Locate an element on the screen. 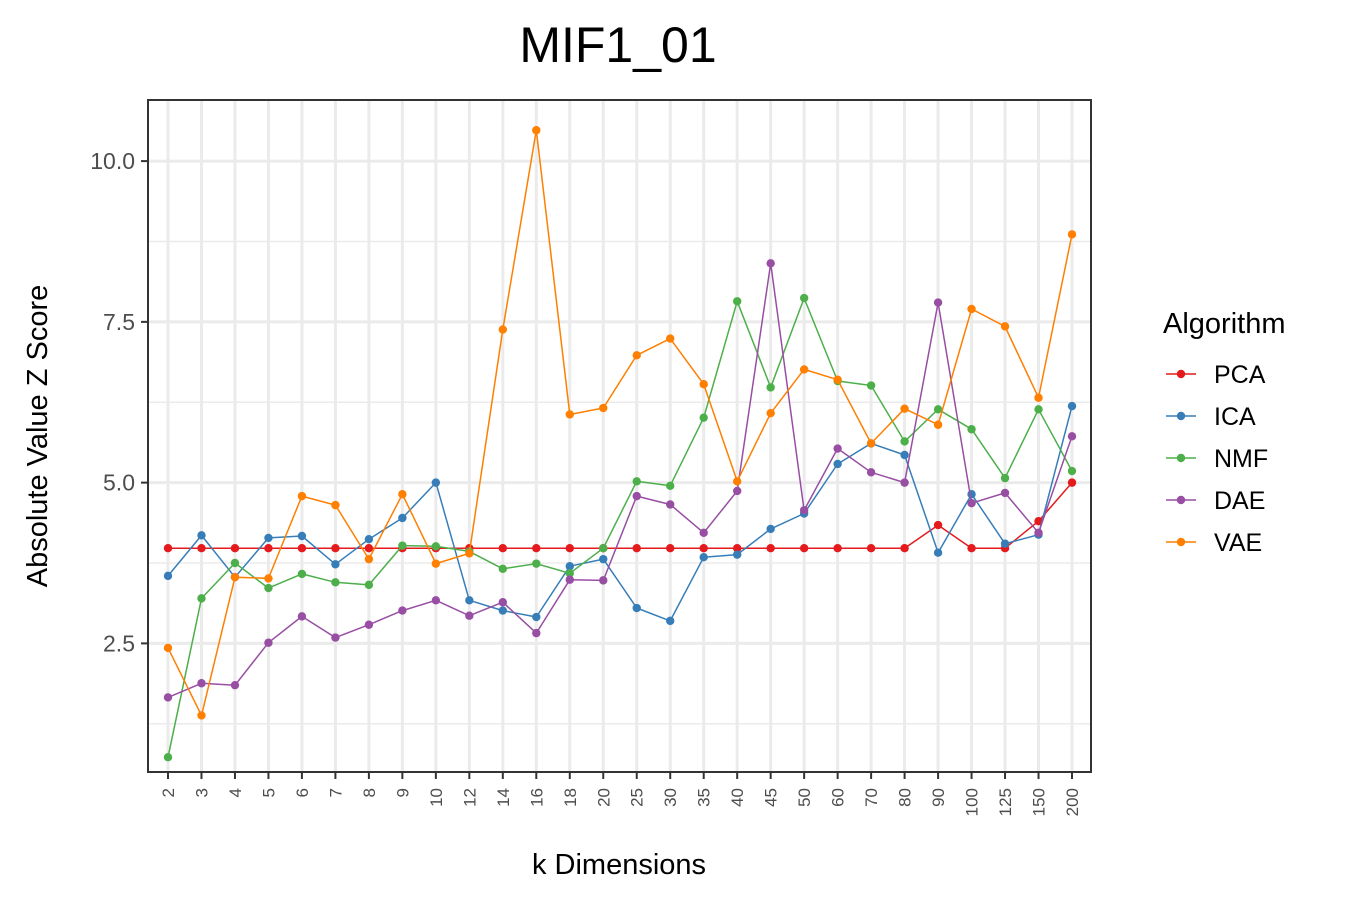  legend-item-ica: ICA is located at coordinates (1211, 417).